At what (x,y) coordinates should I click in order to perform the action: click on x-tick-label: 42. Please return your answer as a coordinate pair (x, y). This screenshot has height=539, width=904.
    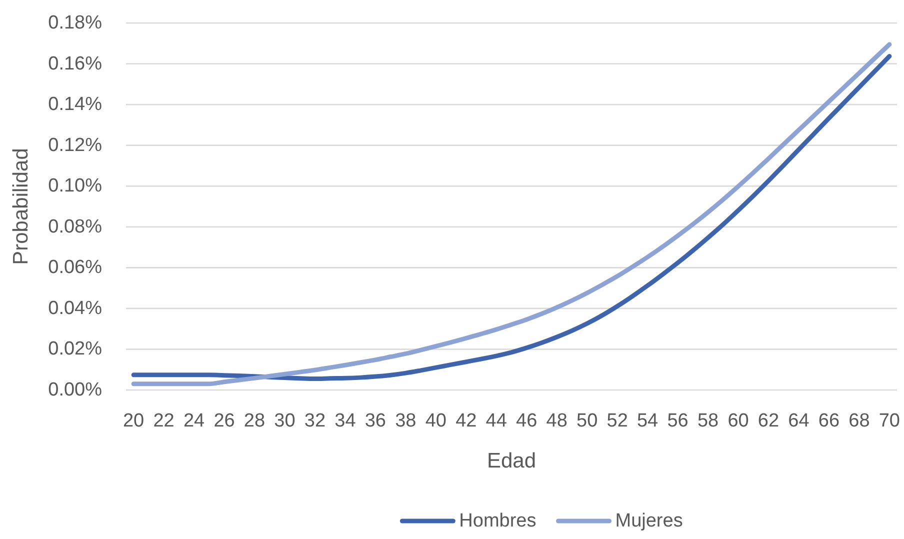
    Looking at the image, I should click on (466, 421).